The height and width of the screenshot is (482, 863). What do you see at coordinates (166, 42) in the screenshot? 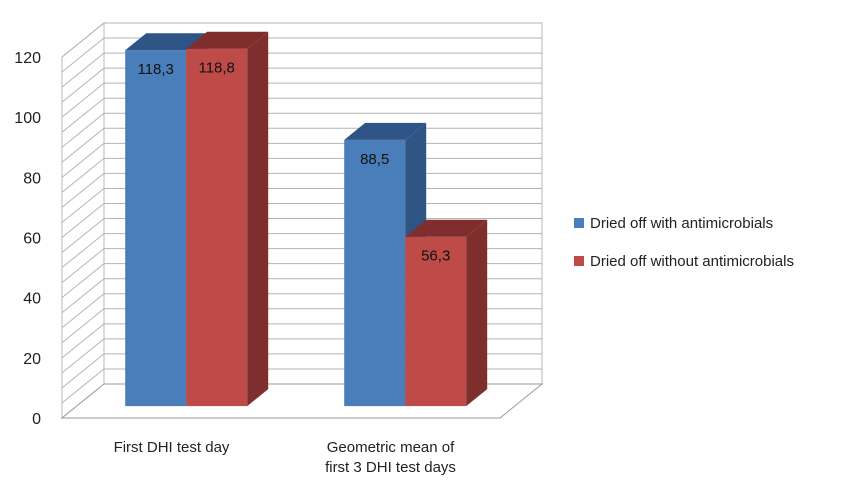
I see `bar-top-c0-s0` at bounding box center [166, 42].